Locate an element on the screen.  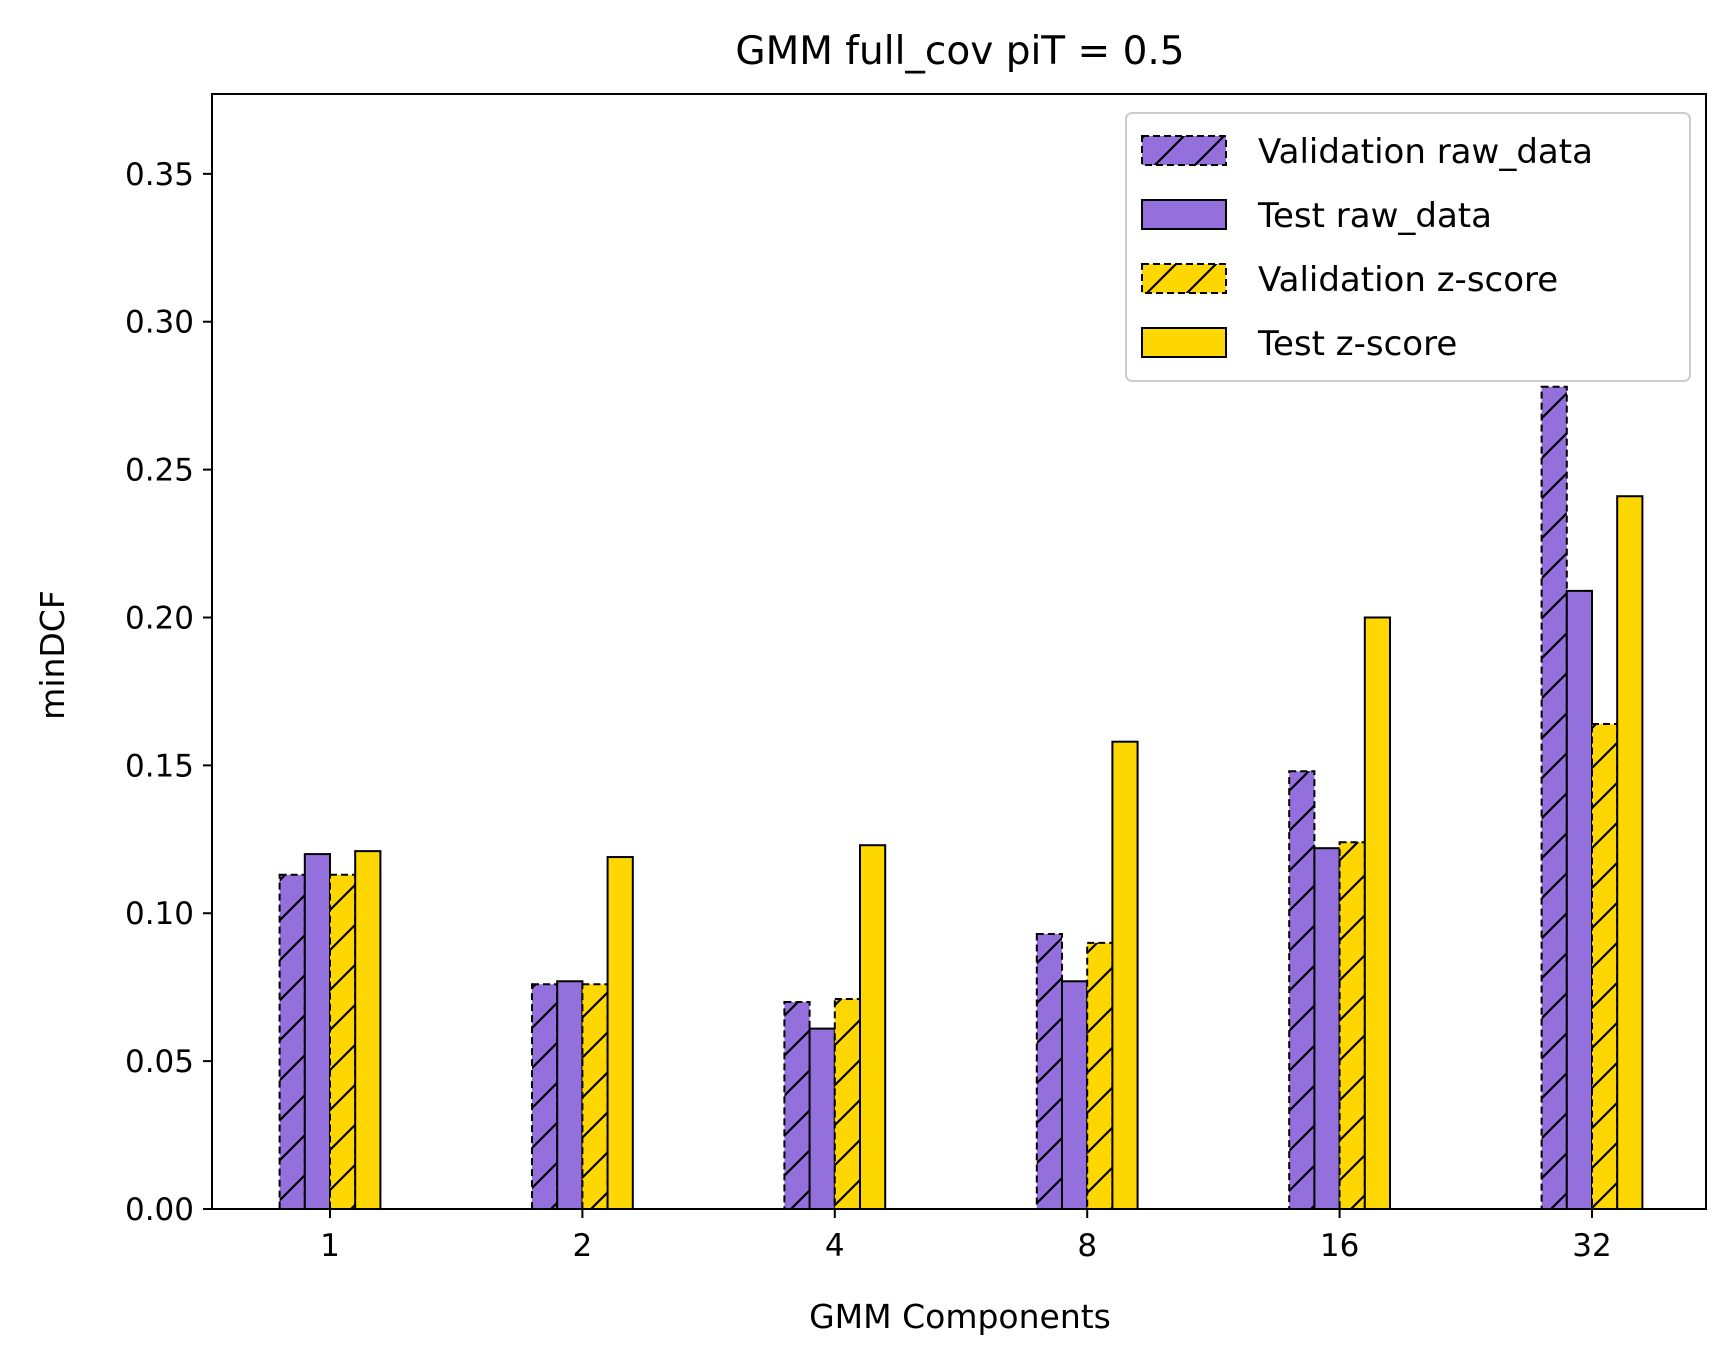
legend-item: Test raw_data is located at coordinates (1316, 216).